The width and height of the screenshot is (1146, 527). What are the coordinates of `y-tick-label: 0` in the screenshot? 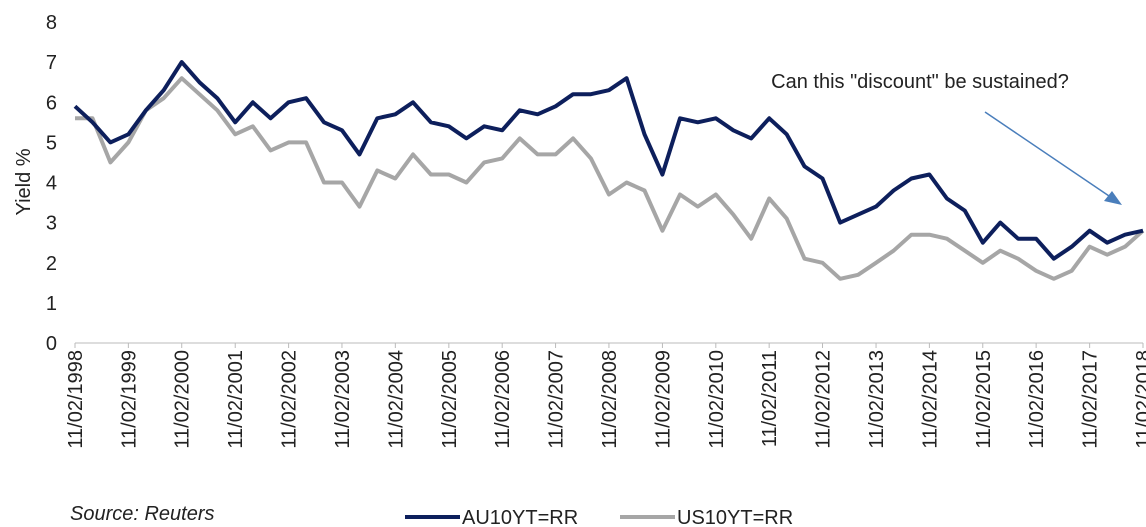 It's located at (51, 344).